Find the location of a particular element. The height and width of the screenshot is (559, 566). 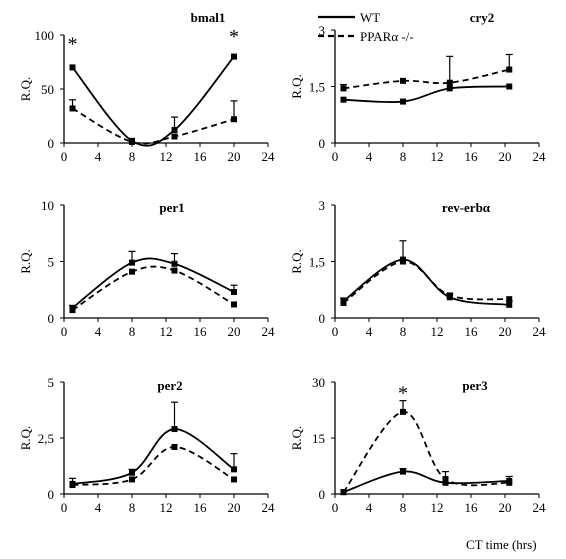

panel-title: rev-erbα is located at coordinates (466, 207).